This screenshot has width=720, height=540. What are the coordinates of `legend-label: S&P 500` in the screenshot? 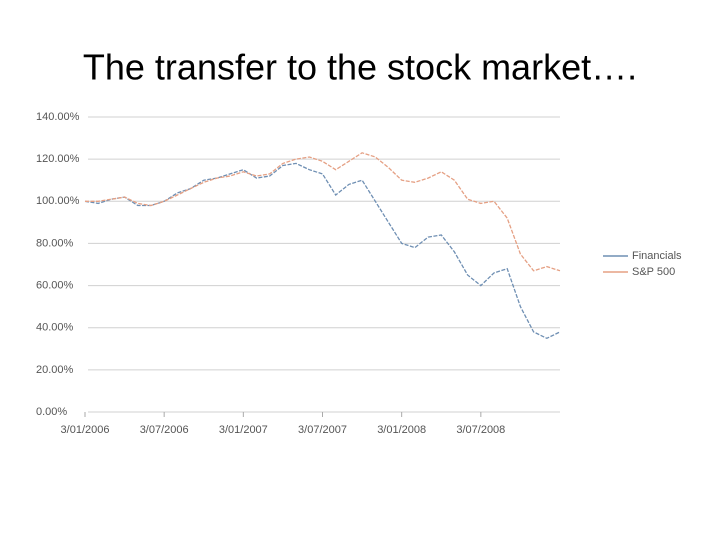 It's located at (653, 272).